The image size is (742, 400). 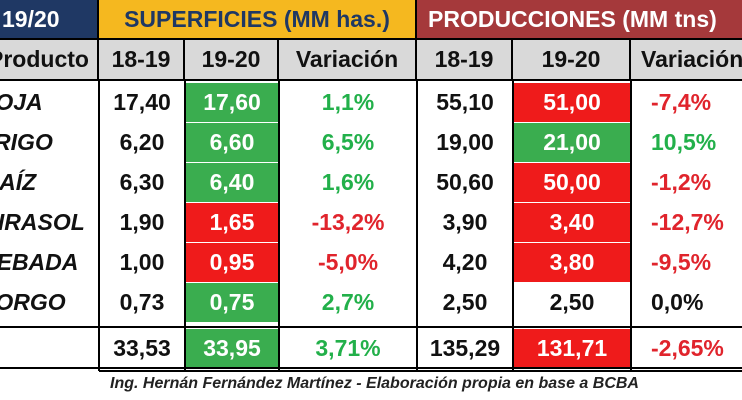 I want to click on prod-var-cell: 0,0%, so click(x=677, y=302).